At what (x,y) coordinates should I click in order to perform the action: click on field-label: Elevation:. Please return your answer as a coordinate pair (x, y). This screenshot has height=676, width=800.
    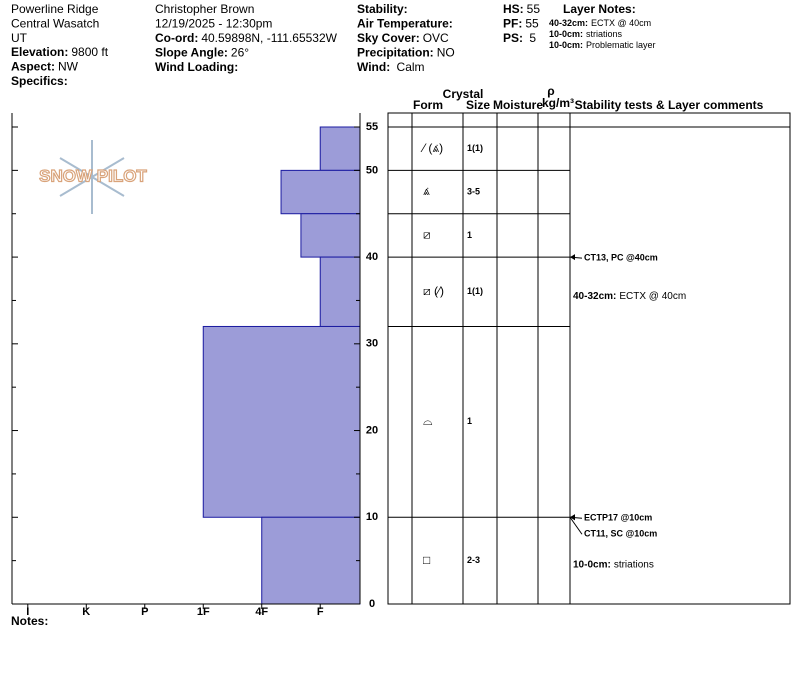
    Looking at the image, I should click on (39, 52).